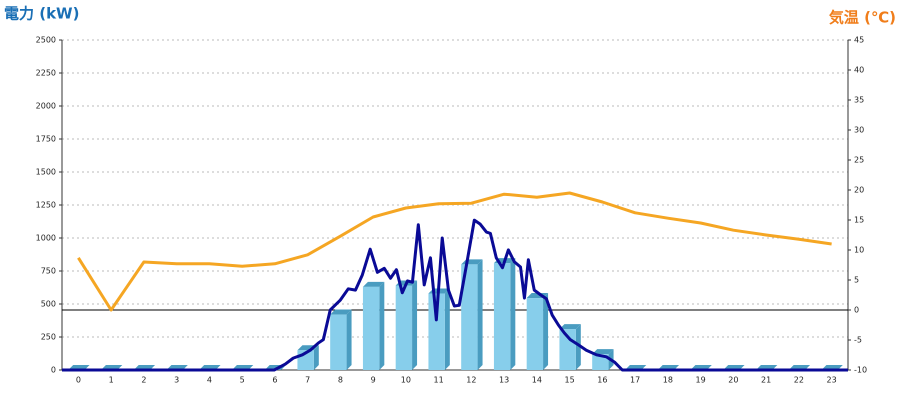 Image resolution: width=900 pixels, height=400 pixels. What do you see at coordinates (862, 18) in the screenshot?
I see `y2-axis-title: 気温 (℃)` at bounding box center [862, 18].